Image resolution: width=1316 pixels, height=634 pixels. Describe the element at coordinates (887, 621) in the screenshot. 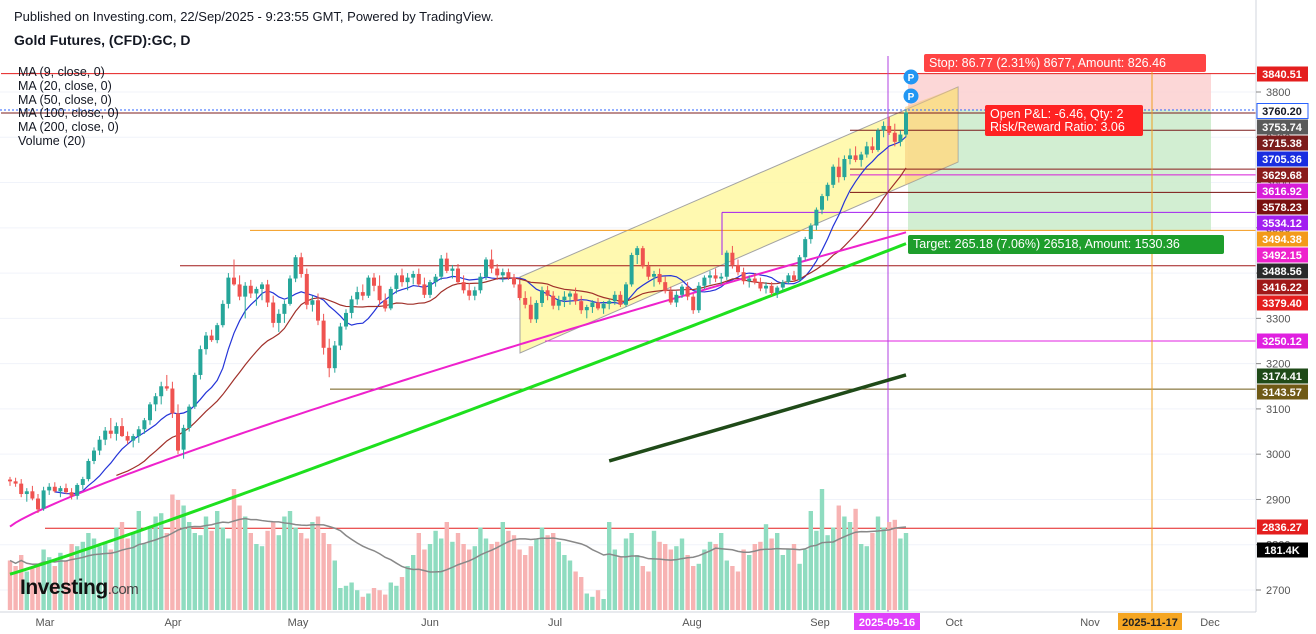

I see `x-date-badge-bg` at that location.